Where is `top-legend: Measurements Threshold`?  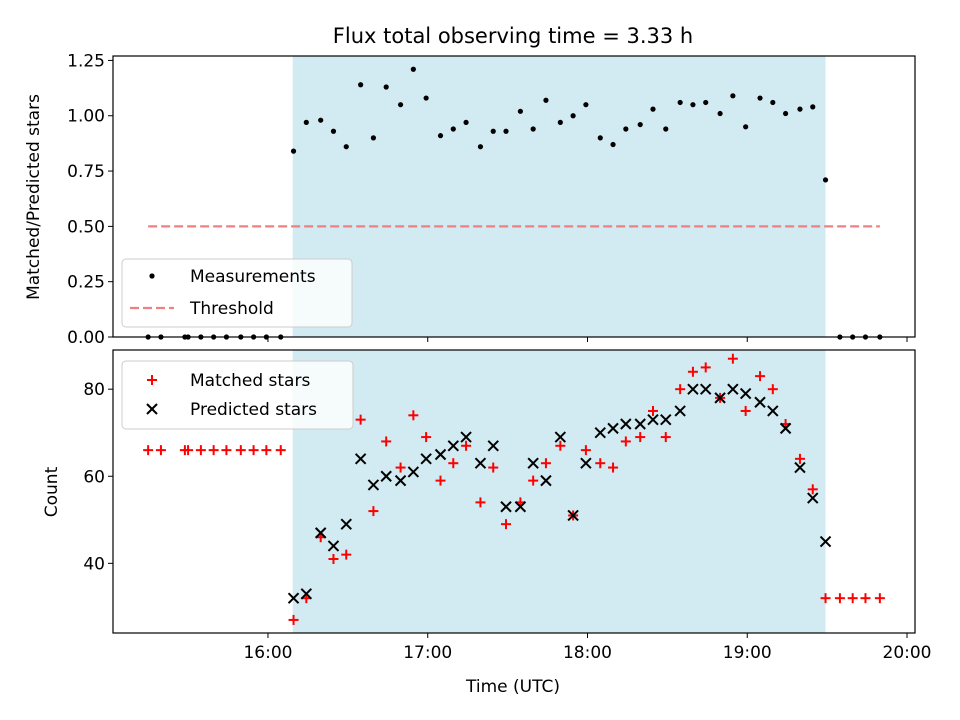 top-legend: Measurements Threshold is located at coordinates (237, 293).